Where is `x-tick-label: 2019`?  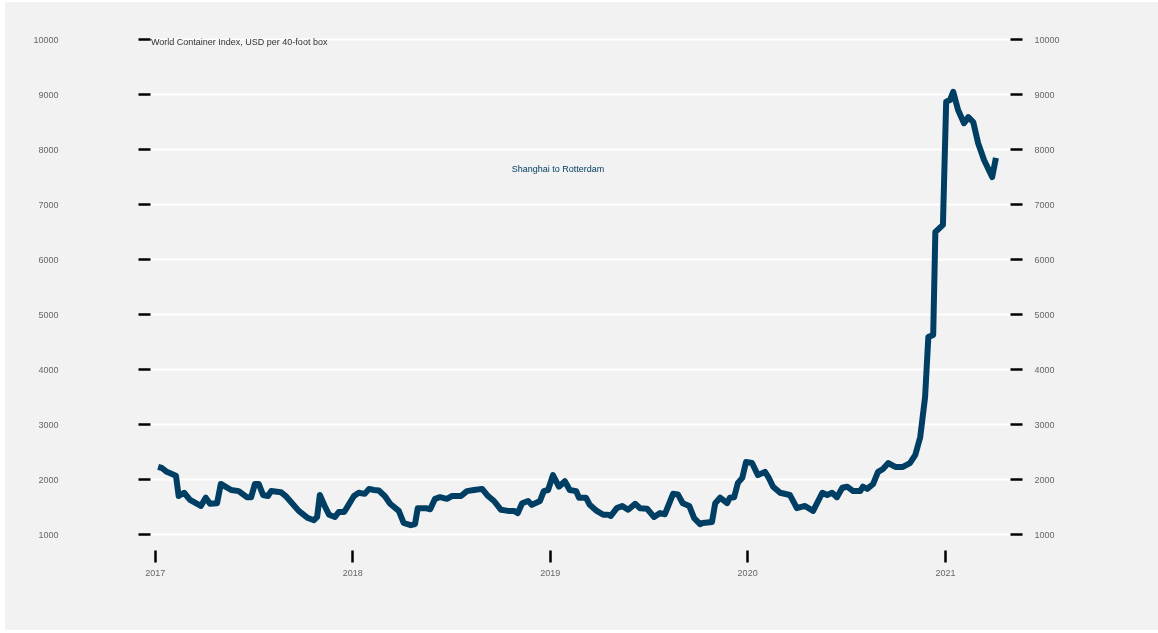
x-tick-label: 2019 is located at coordinates (550, 572).